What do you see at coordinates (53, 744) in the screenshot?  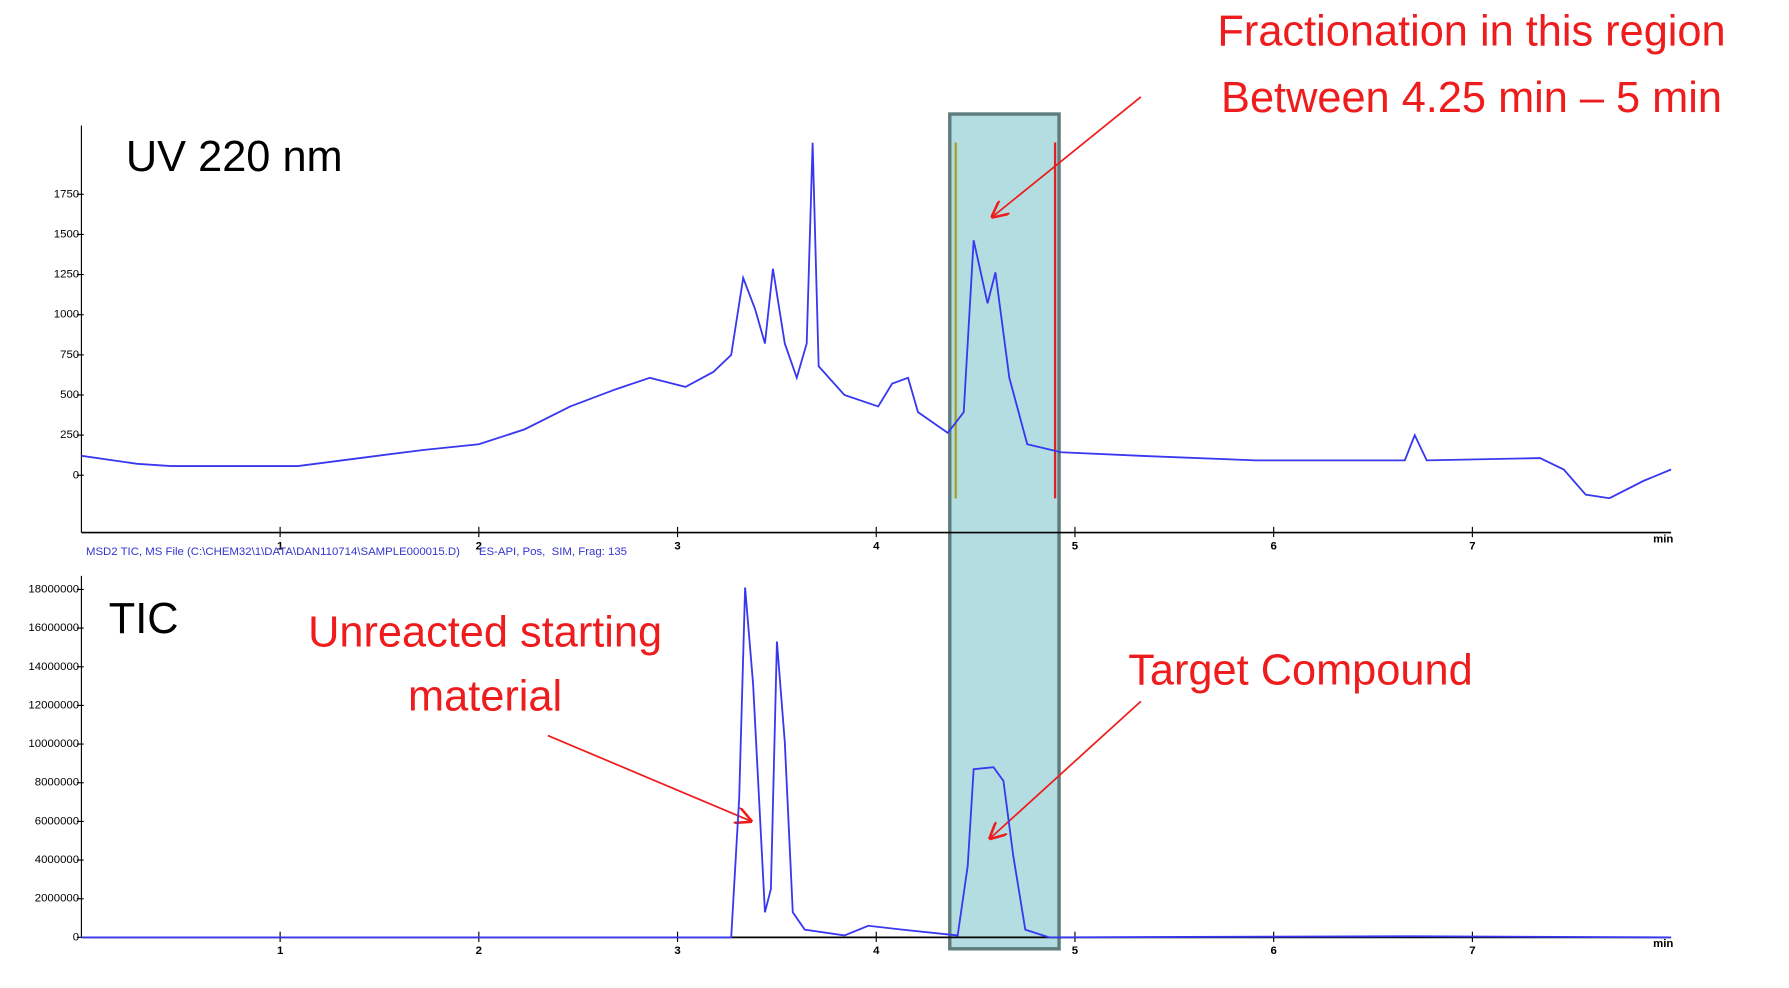 I see `y-tick-label: 10000000` at bounding box center [53, 744].